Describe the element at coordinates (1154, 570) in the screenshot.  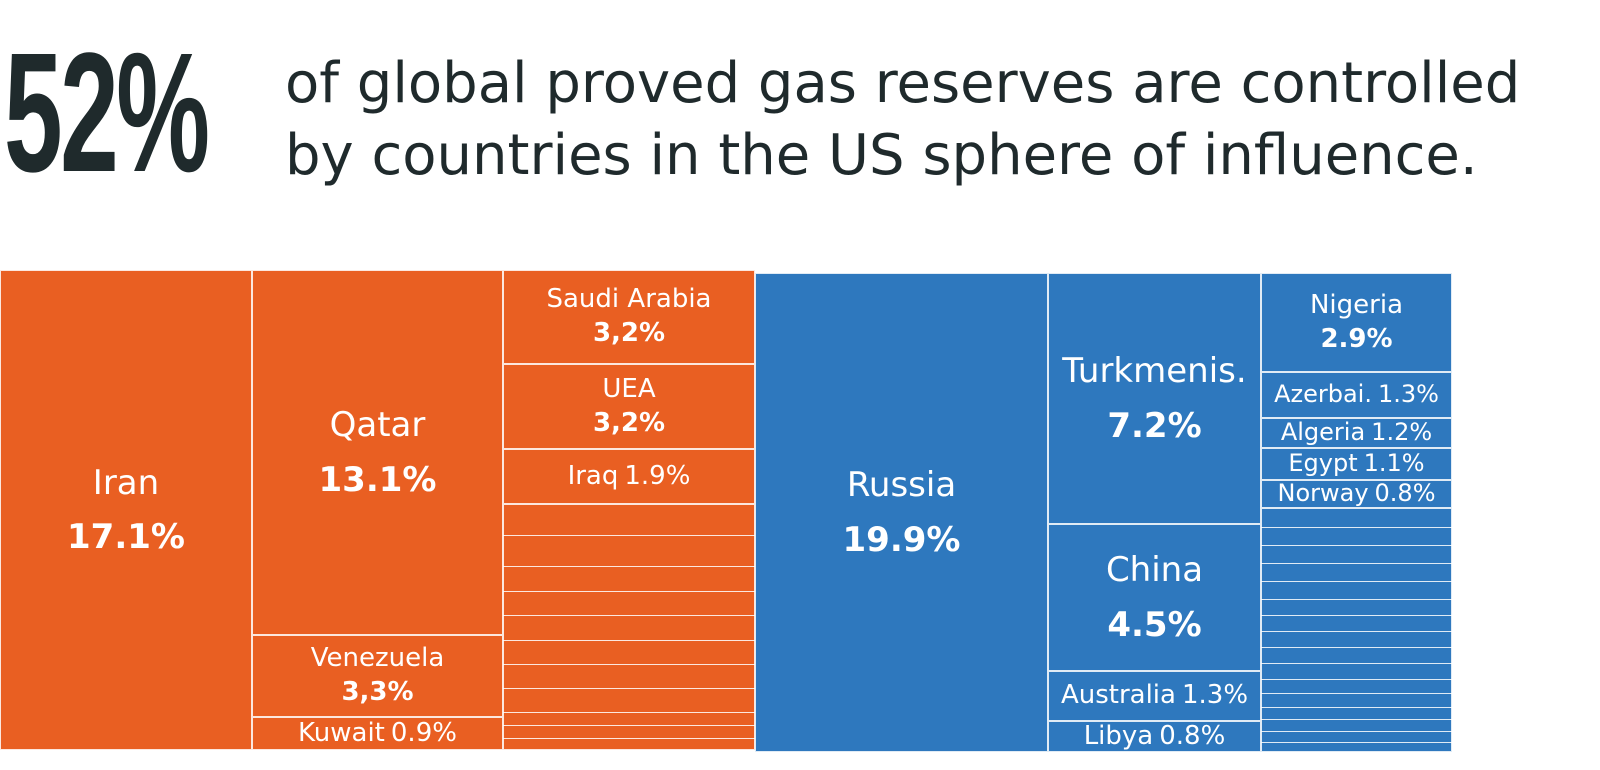
I see `cell-name: China` at that location.